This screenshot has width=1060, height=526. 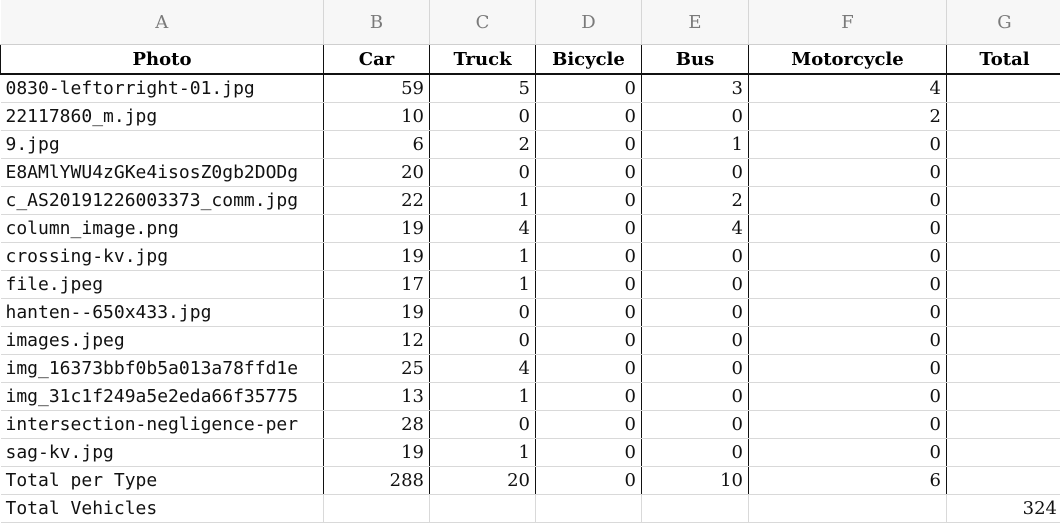 What do you see at coordinates (695, 480) in the screenshot?
I see `cell-bus: 10` at bounding box center [695, 480].